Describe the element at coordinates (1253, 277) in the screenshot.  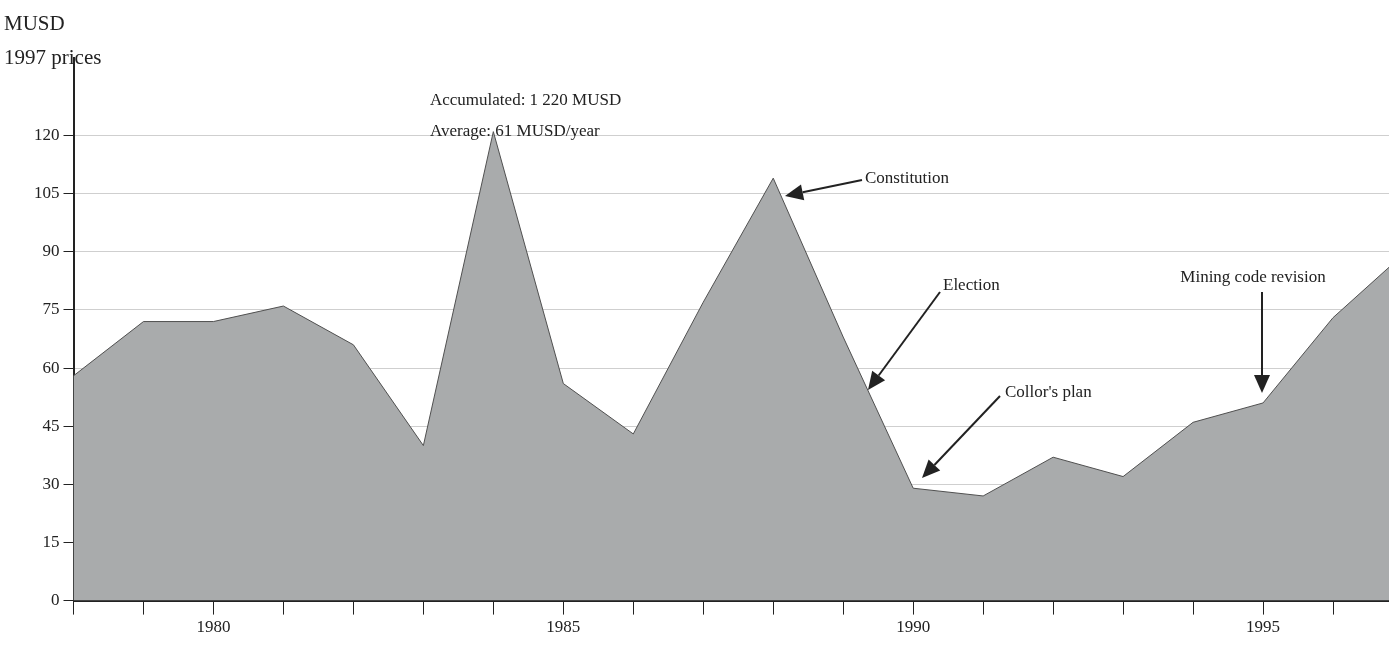
I see `annotation: Mining code revision` at that location.